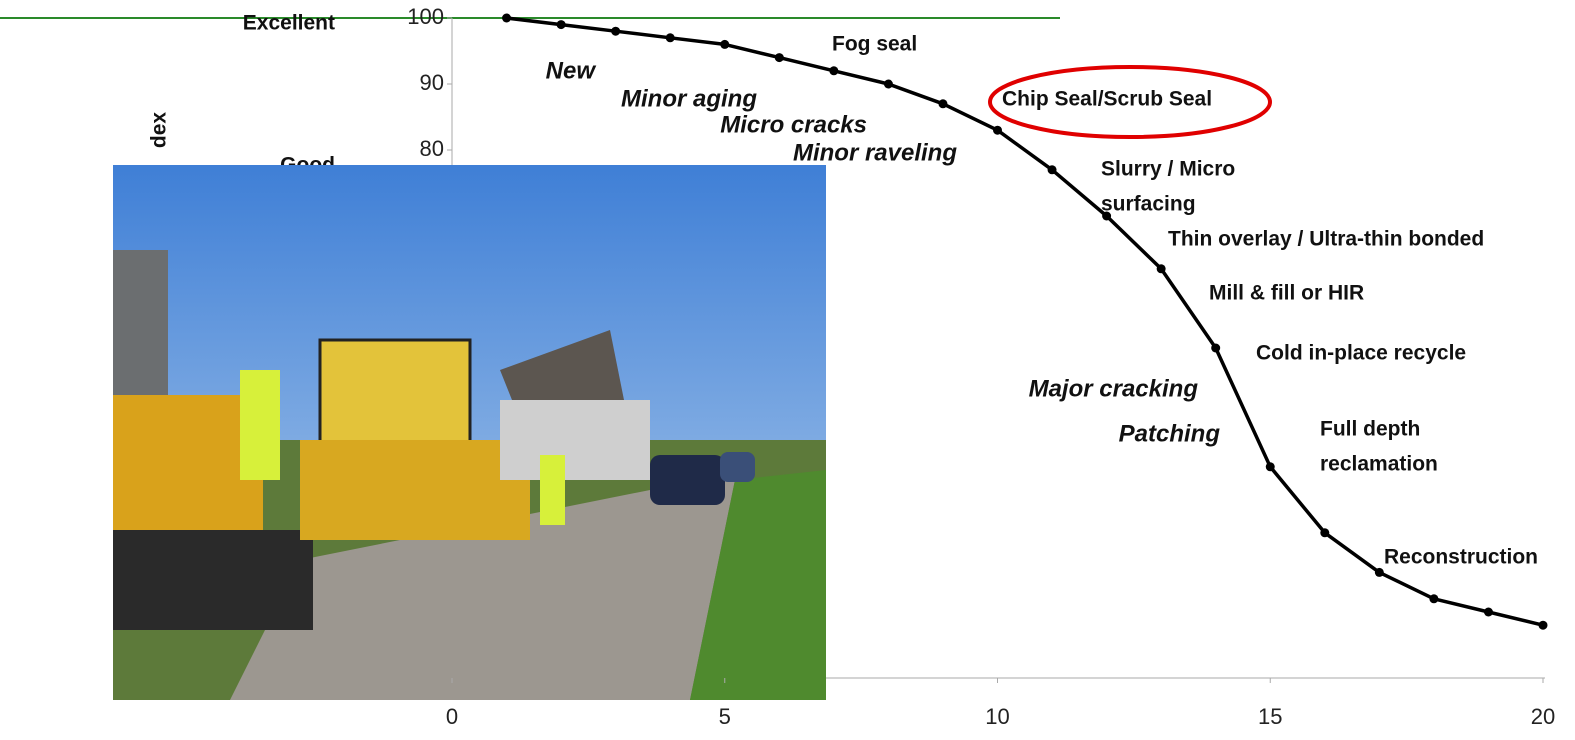  What do you see at coordinates (1148, 204) in the screenshot?
I see `annotation: surfacing` at bounding box center [1148, 204].